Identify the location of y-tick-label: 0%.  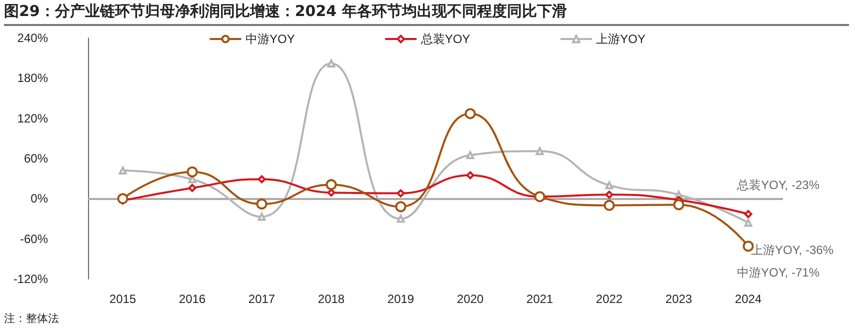
(39, 199).